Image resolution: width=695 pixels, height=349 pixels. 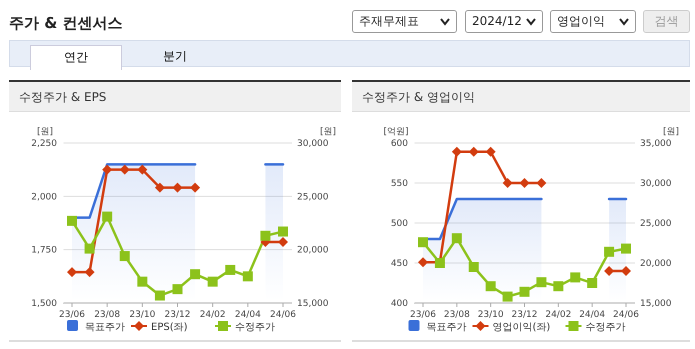 I want to click on y-tick-label: 400, so click(x=399, y=304).